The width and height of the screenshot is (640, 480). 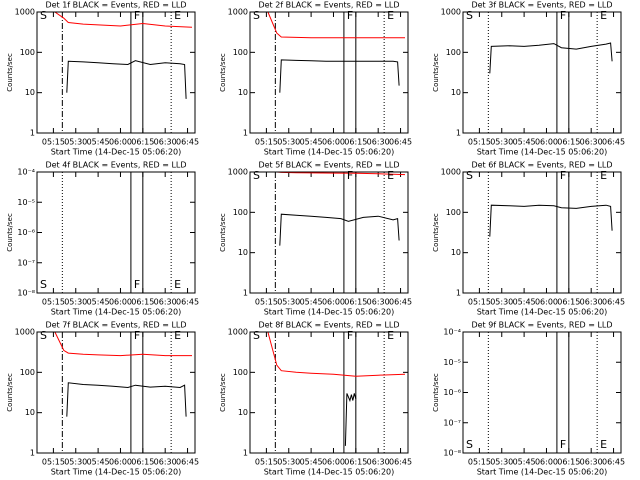 What do you see at coordinates (541, 5) in the screenshot?
I see `panel-title: Det 3f BLACK = Events, RED = LLD` at bounding box center [541, 5].